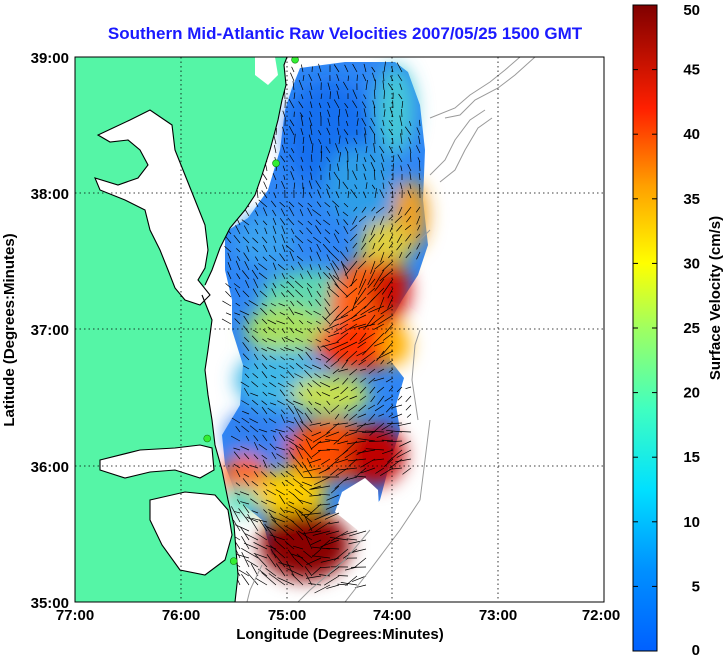 This screenshot has width=724, height=659. I want to click on y-tick-label: 39:00, so click(50, 58).